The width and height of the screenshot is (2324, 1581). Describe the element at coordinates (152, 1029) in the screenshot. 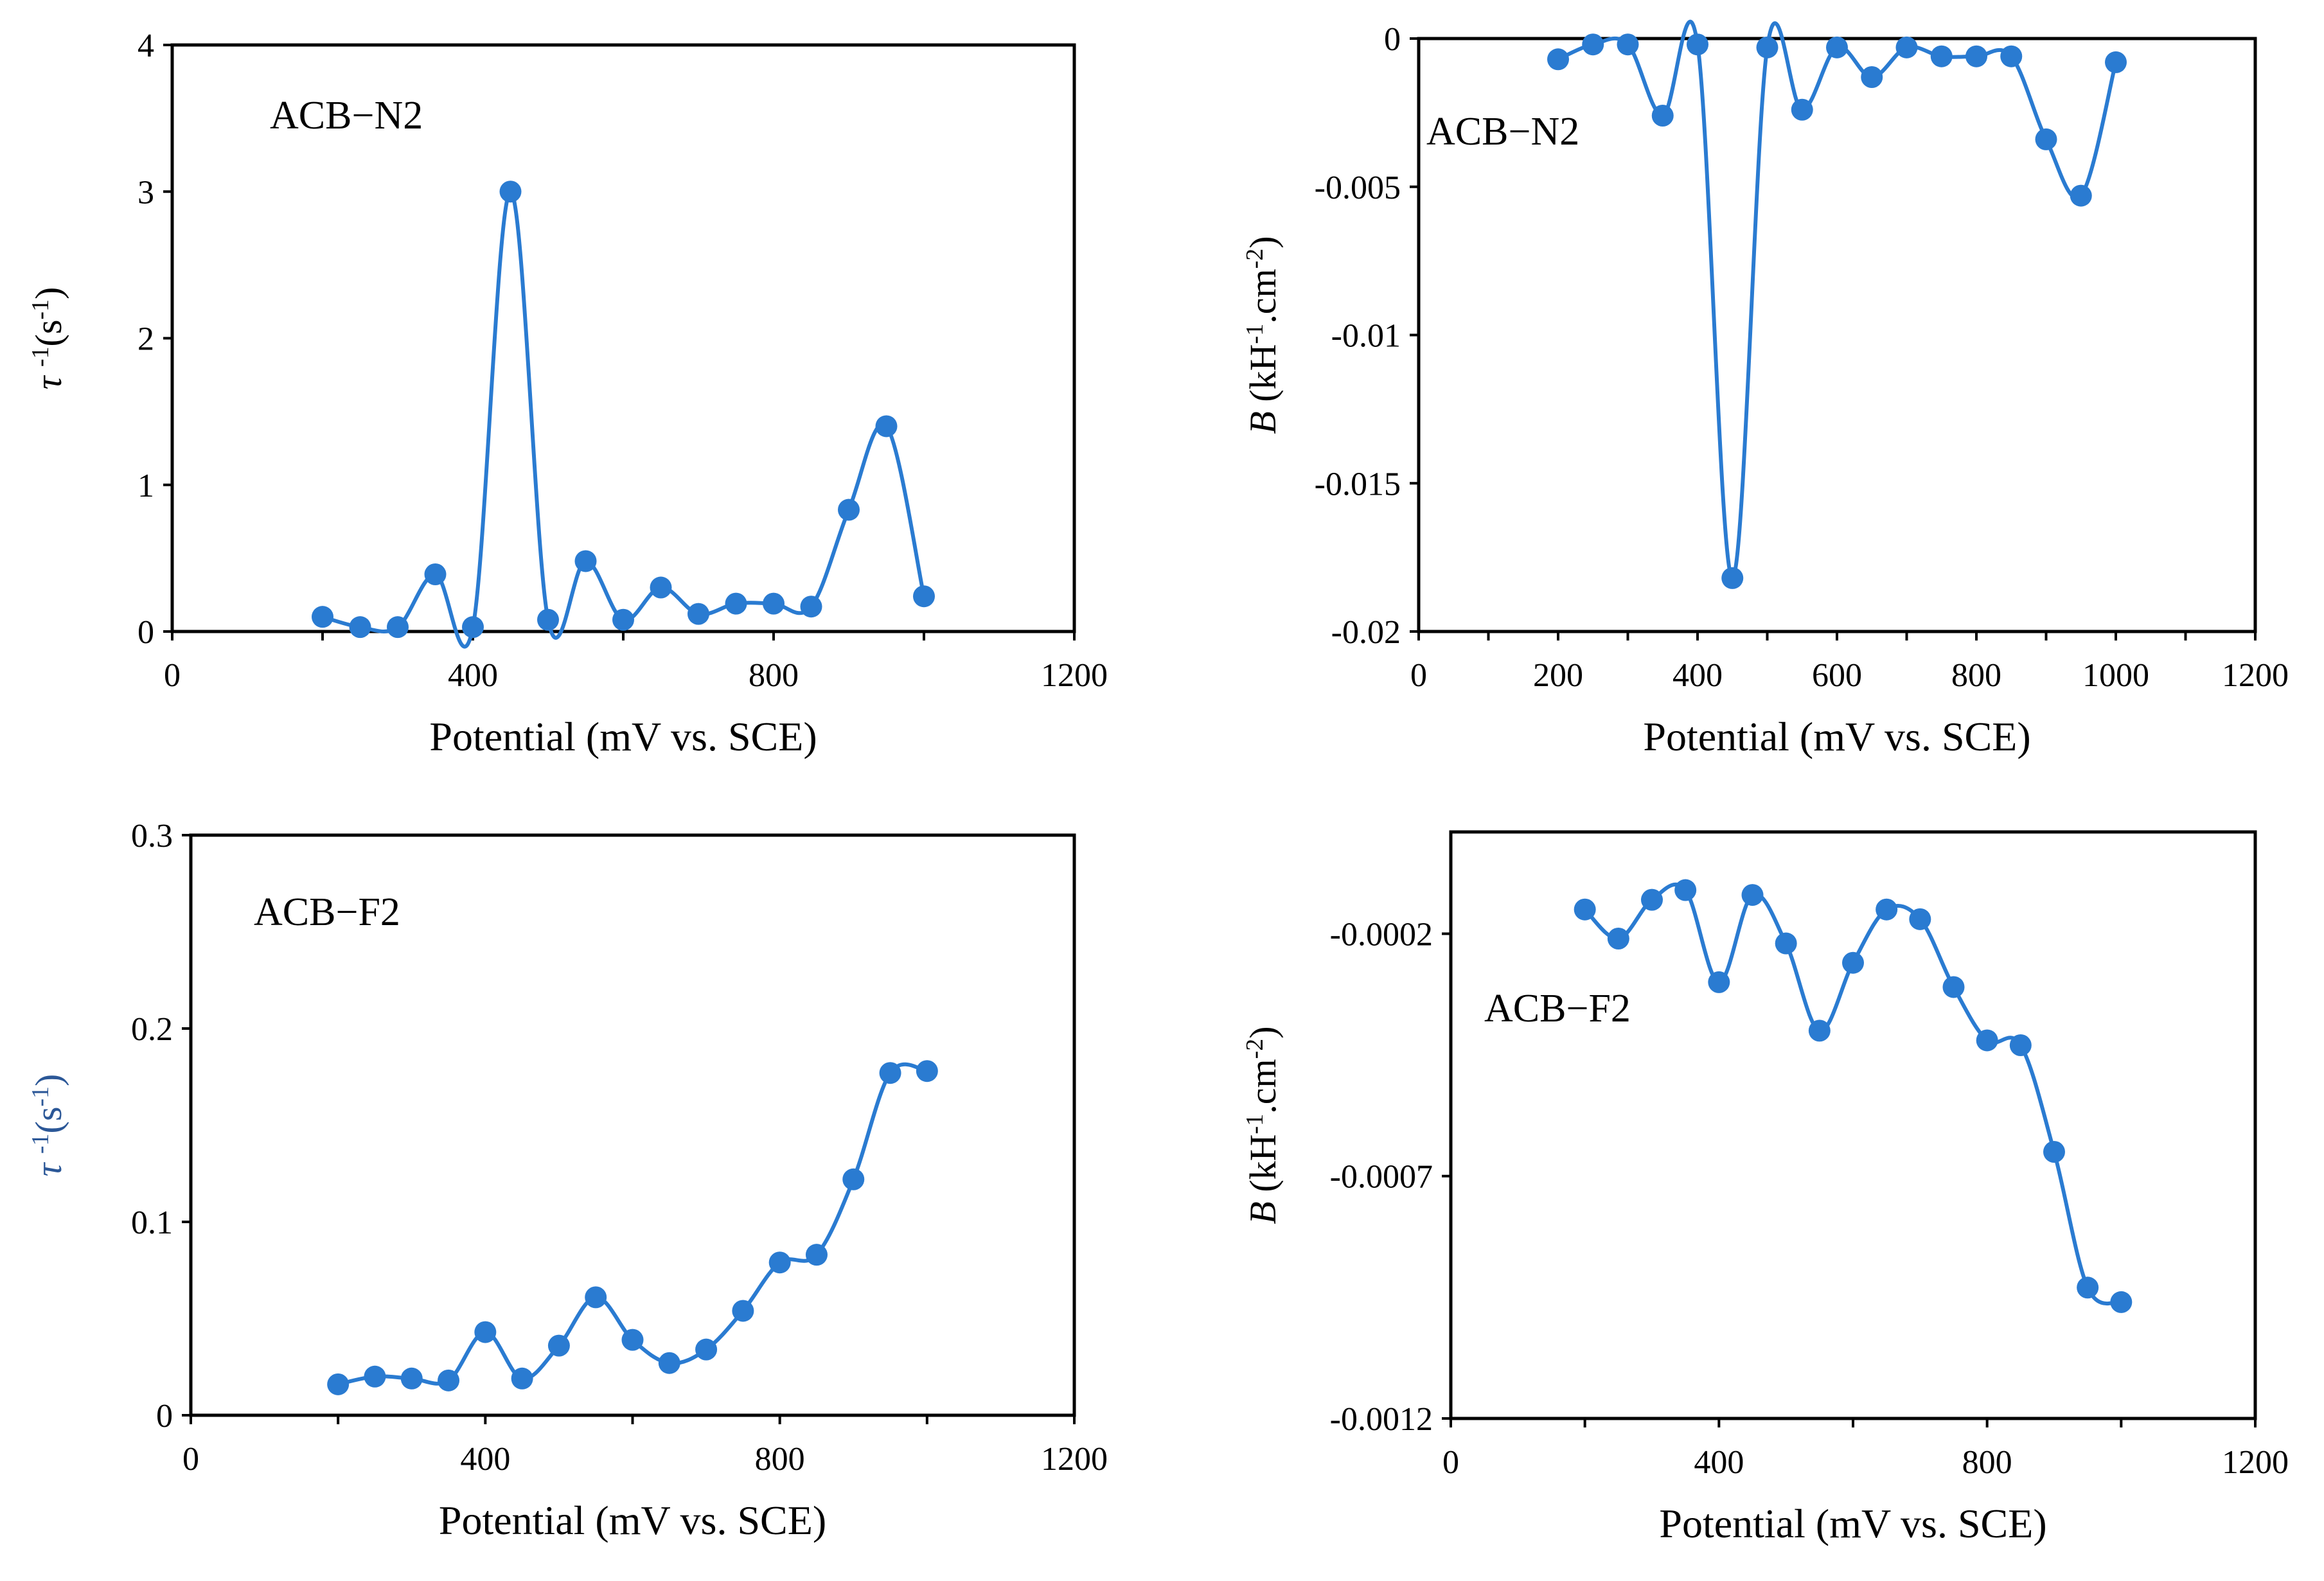

I see `y-tick-label: 0.2` at that location.